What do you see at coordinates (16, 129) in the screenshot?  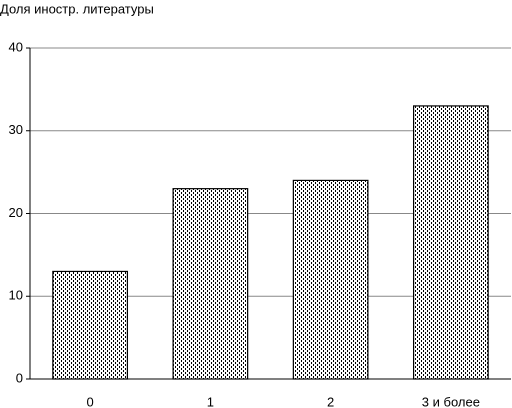 I see `y-tick-label: 30` at bounding box center [16, 129].